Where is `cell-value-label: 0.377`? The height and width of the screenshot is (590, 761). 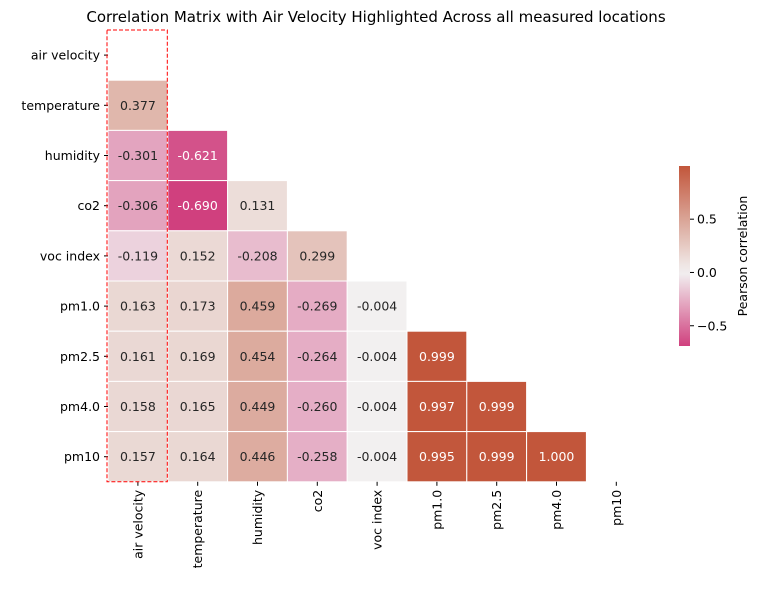
cell-value-label: 0.377 is located at coordinates (138, 105).